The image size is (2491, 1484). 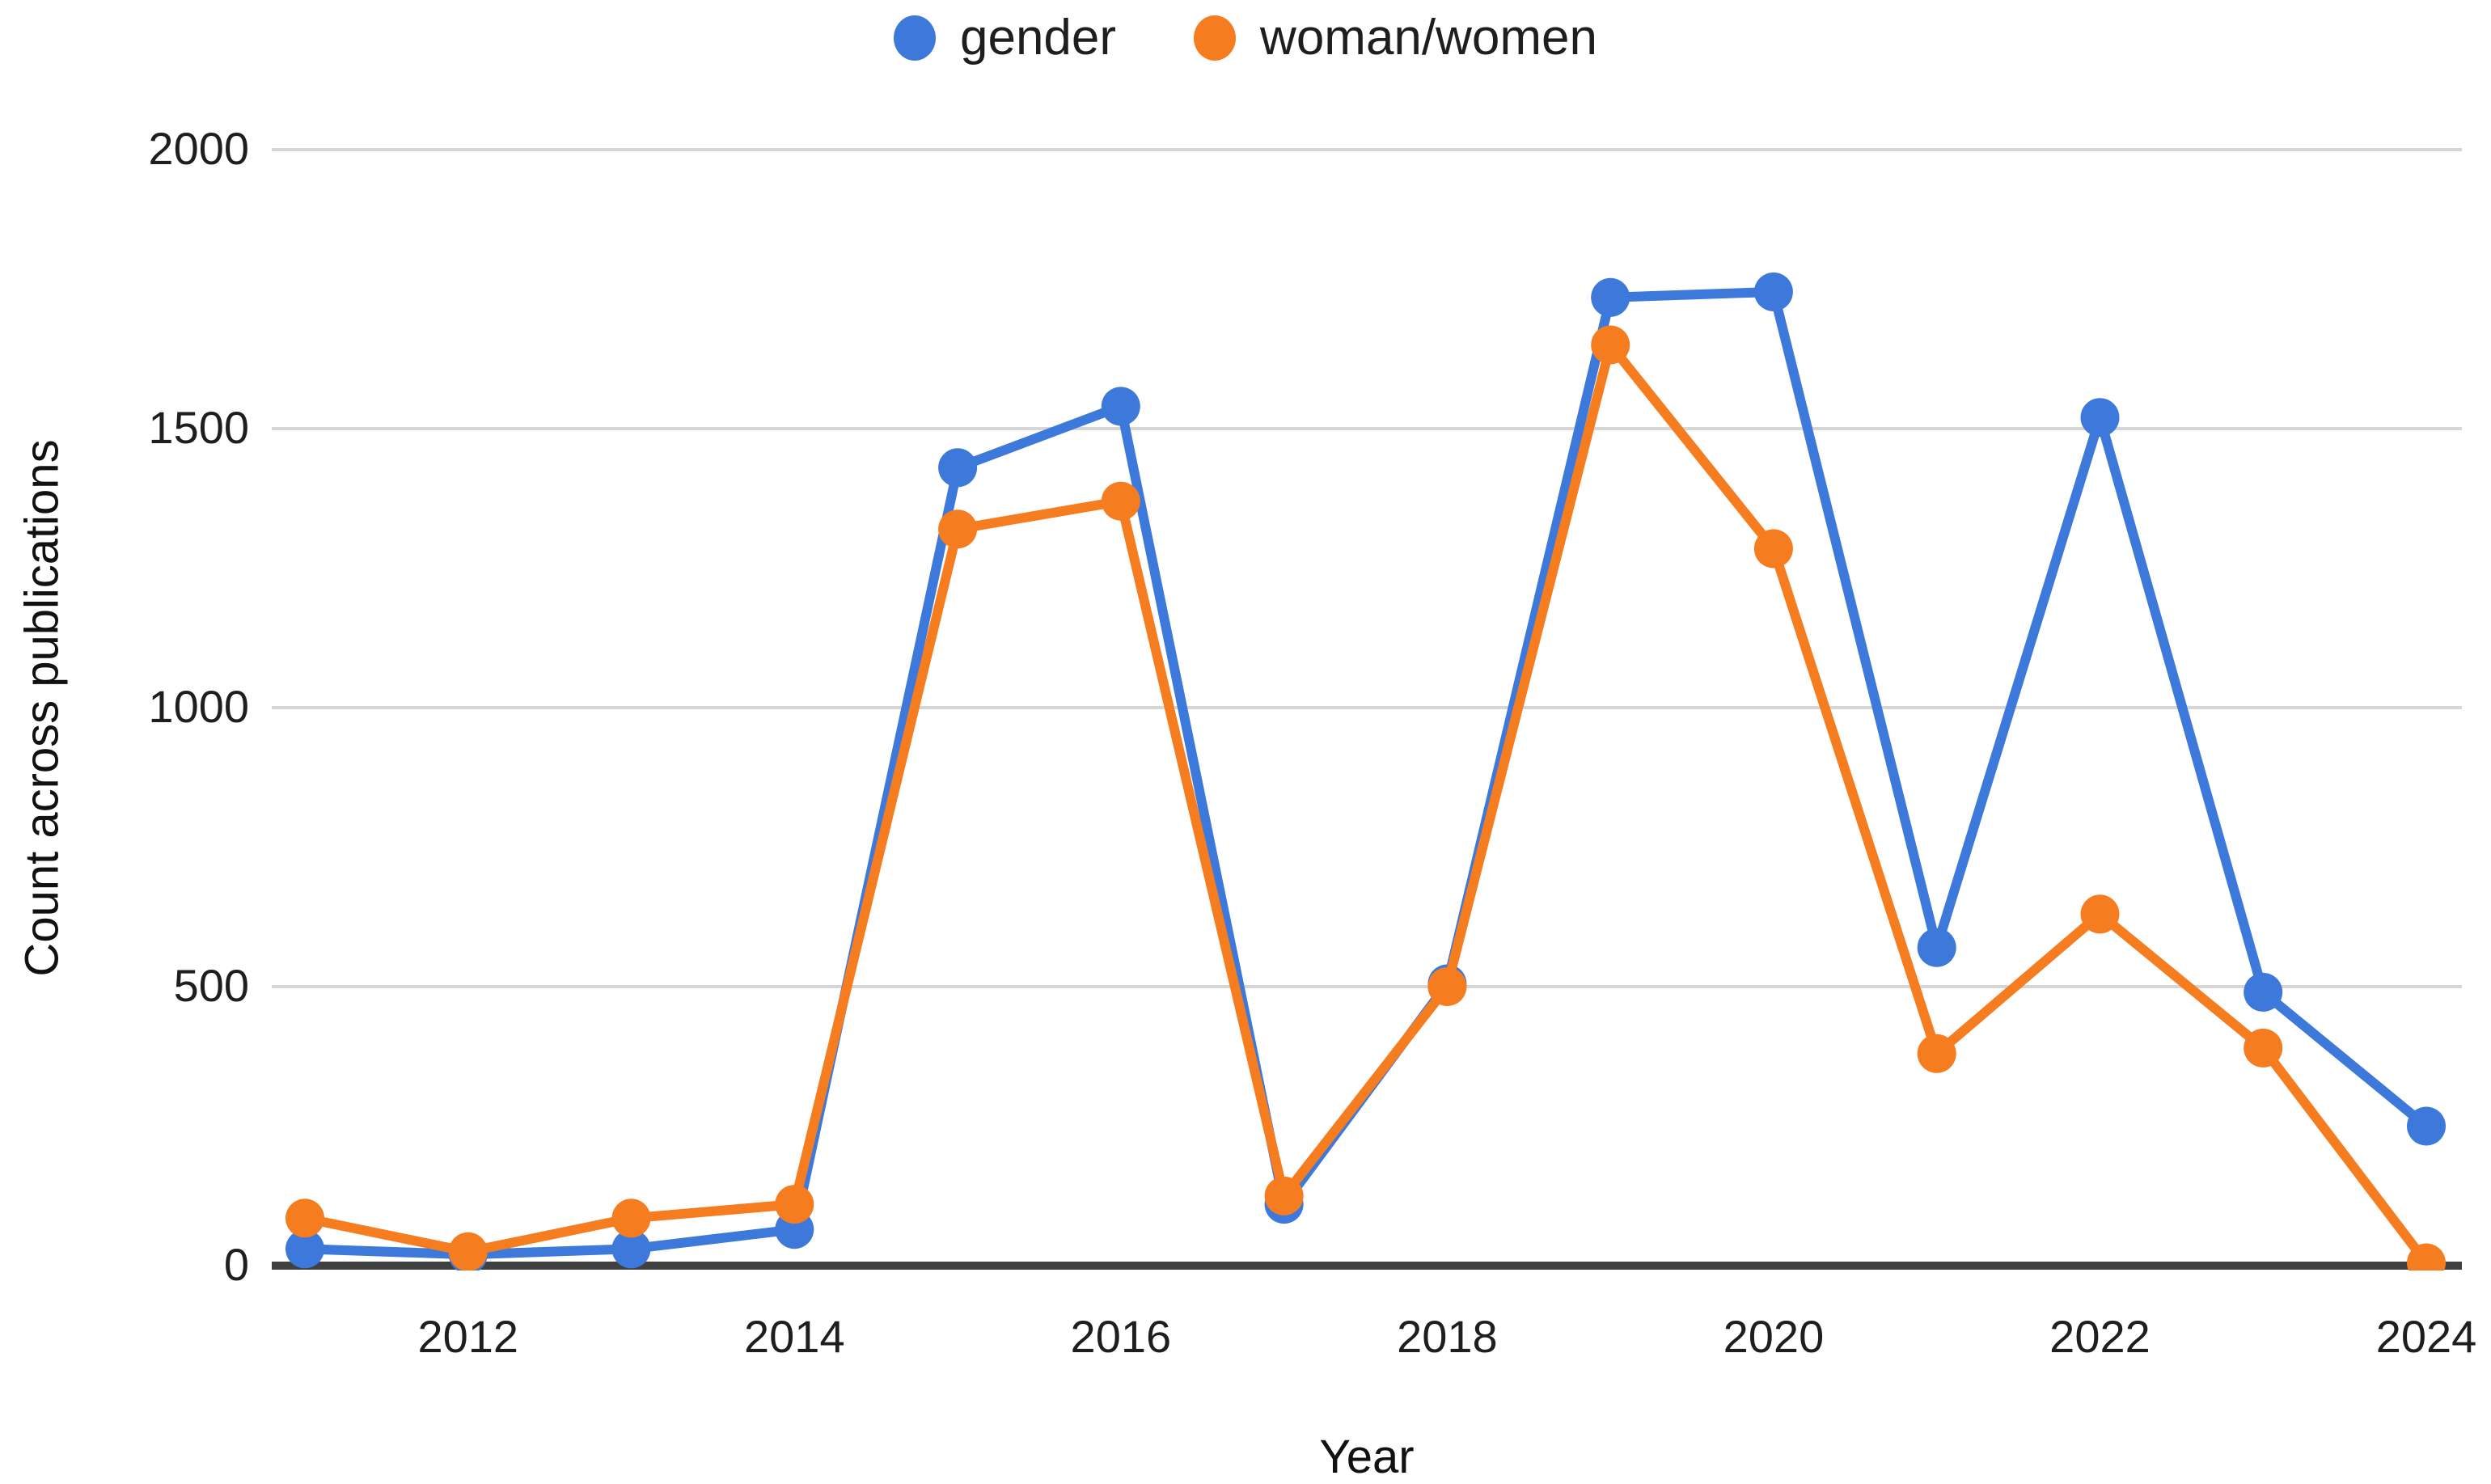 I want to click on data-point-woman-women-2015, so click(x=958, y=529).